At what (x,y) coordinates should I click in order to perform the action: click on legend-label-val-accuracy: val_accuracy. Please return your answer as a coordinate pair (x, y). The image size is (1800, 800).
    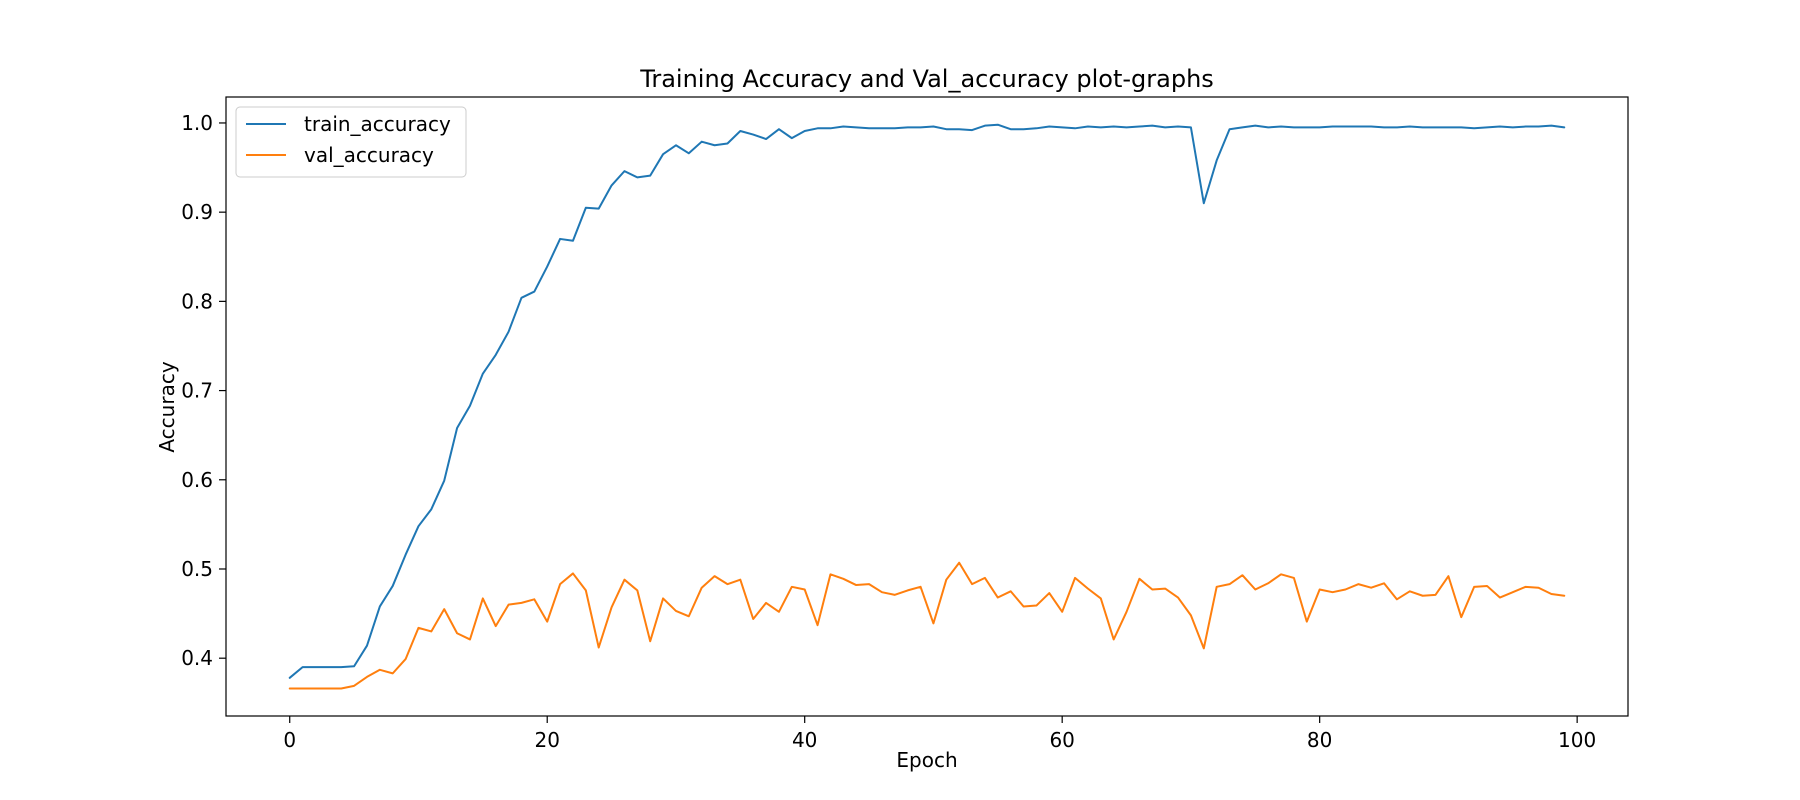
    Looking at the image, I should click on (369, 155).